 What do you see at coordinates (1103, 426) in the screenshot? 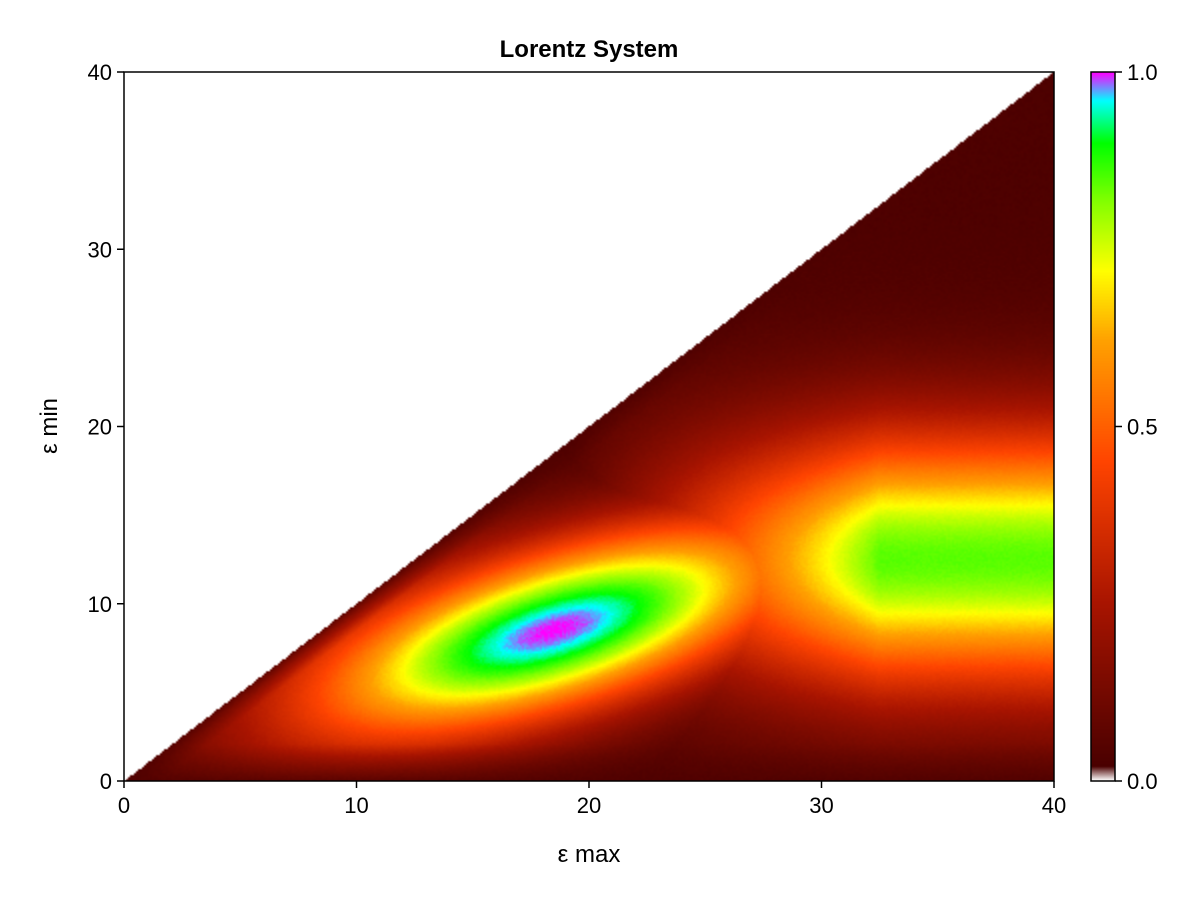
I see `colorbar-frame` at bounding box center [1103, 426].